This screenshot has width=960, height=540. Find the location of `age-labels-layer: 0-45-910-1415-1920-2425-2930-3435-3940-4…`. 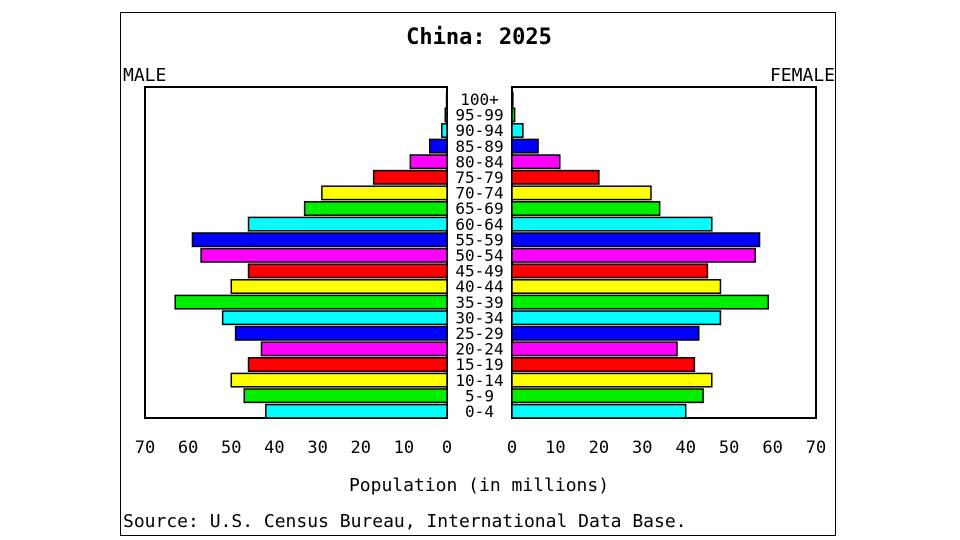

age-labels-layer: 0-45-910-1415-1920-2425-2930-3435-3940-4… is located at coordinates (479, 255).